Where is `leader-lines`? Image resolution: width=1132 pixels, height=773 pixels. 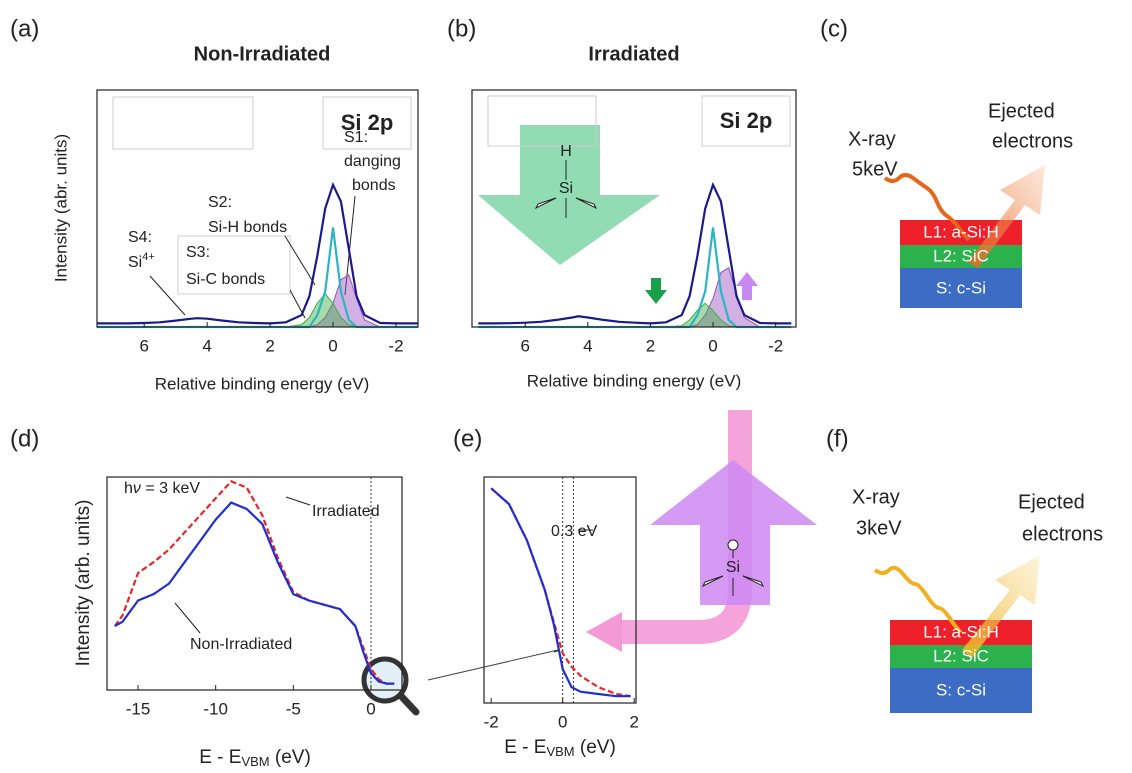
leader-lines is located at coordinates (383, 574).